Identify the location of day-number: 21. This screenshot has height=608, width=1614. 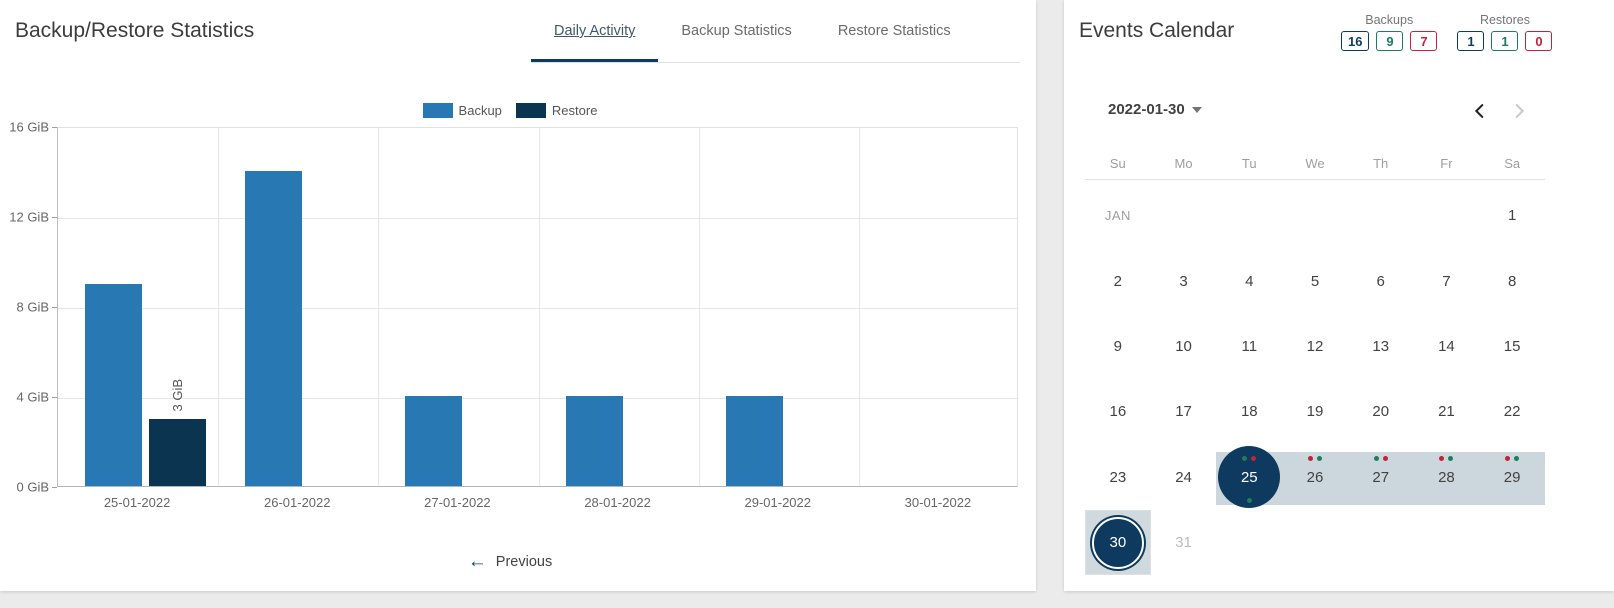
(1446, 412).